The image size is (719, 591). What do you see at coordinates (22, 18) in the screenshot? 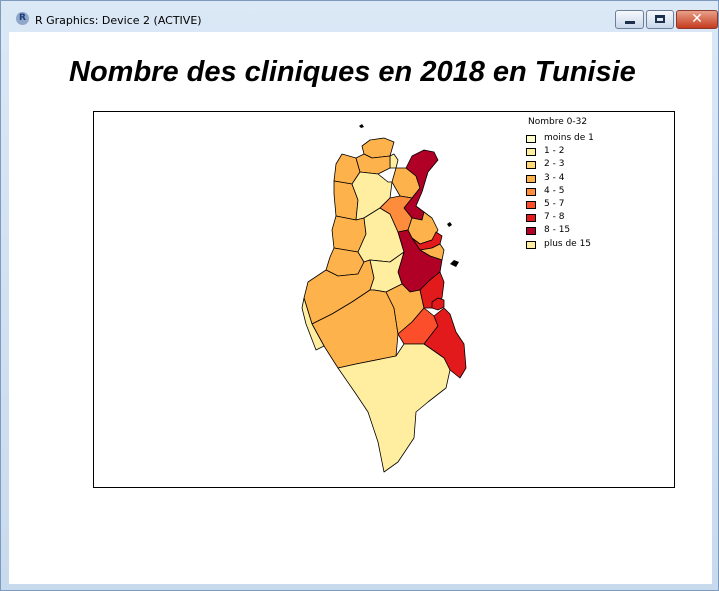
I see `r-logo-icon: R` at bounding box center [22, 18].